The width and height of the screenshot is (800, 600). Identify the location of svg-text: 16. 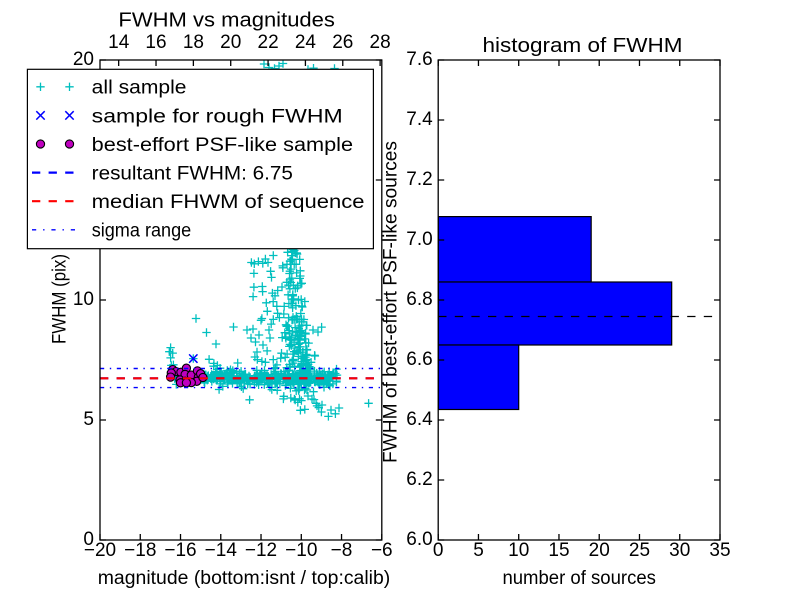
(155, 42).